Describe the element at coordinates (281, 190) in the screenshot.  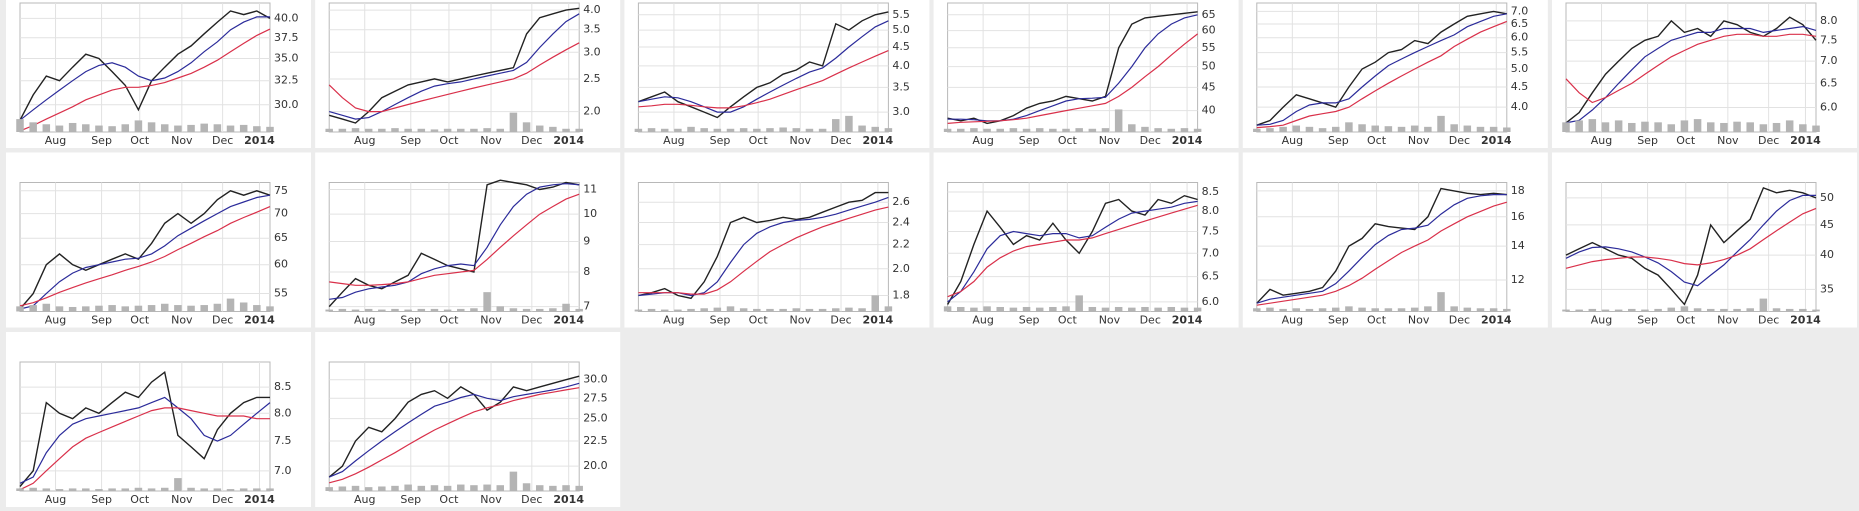
I see `y-tick-label: 75` at that location.